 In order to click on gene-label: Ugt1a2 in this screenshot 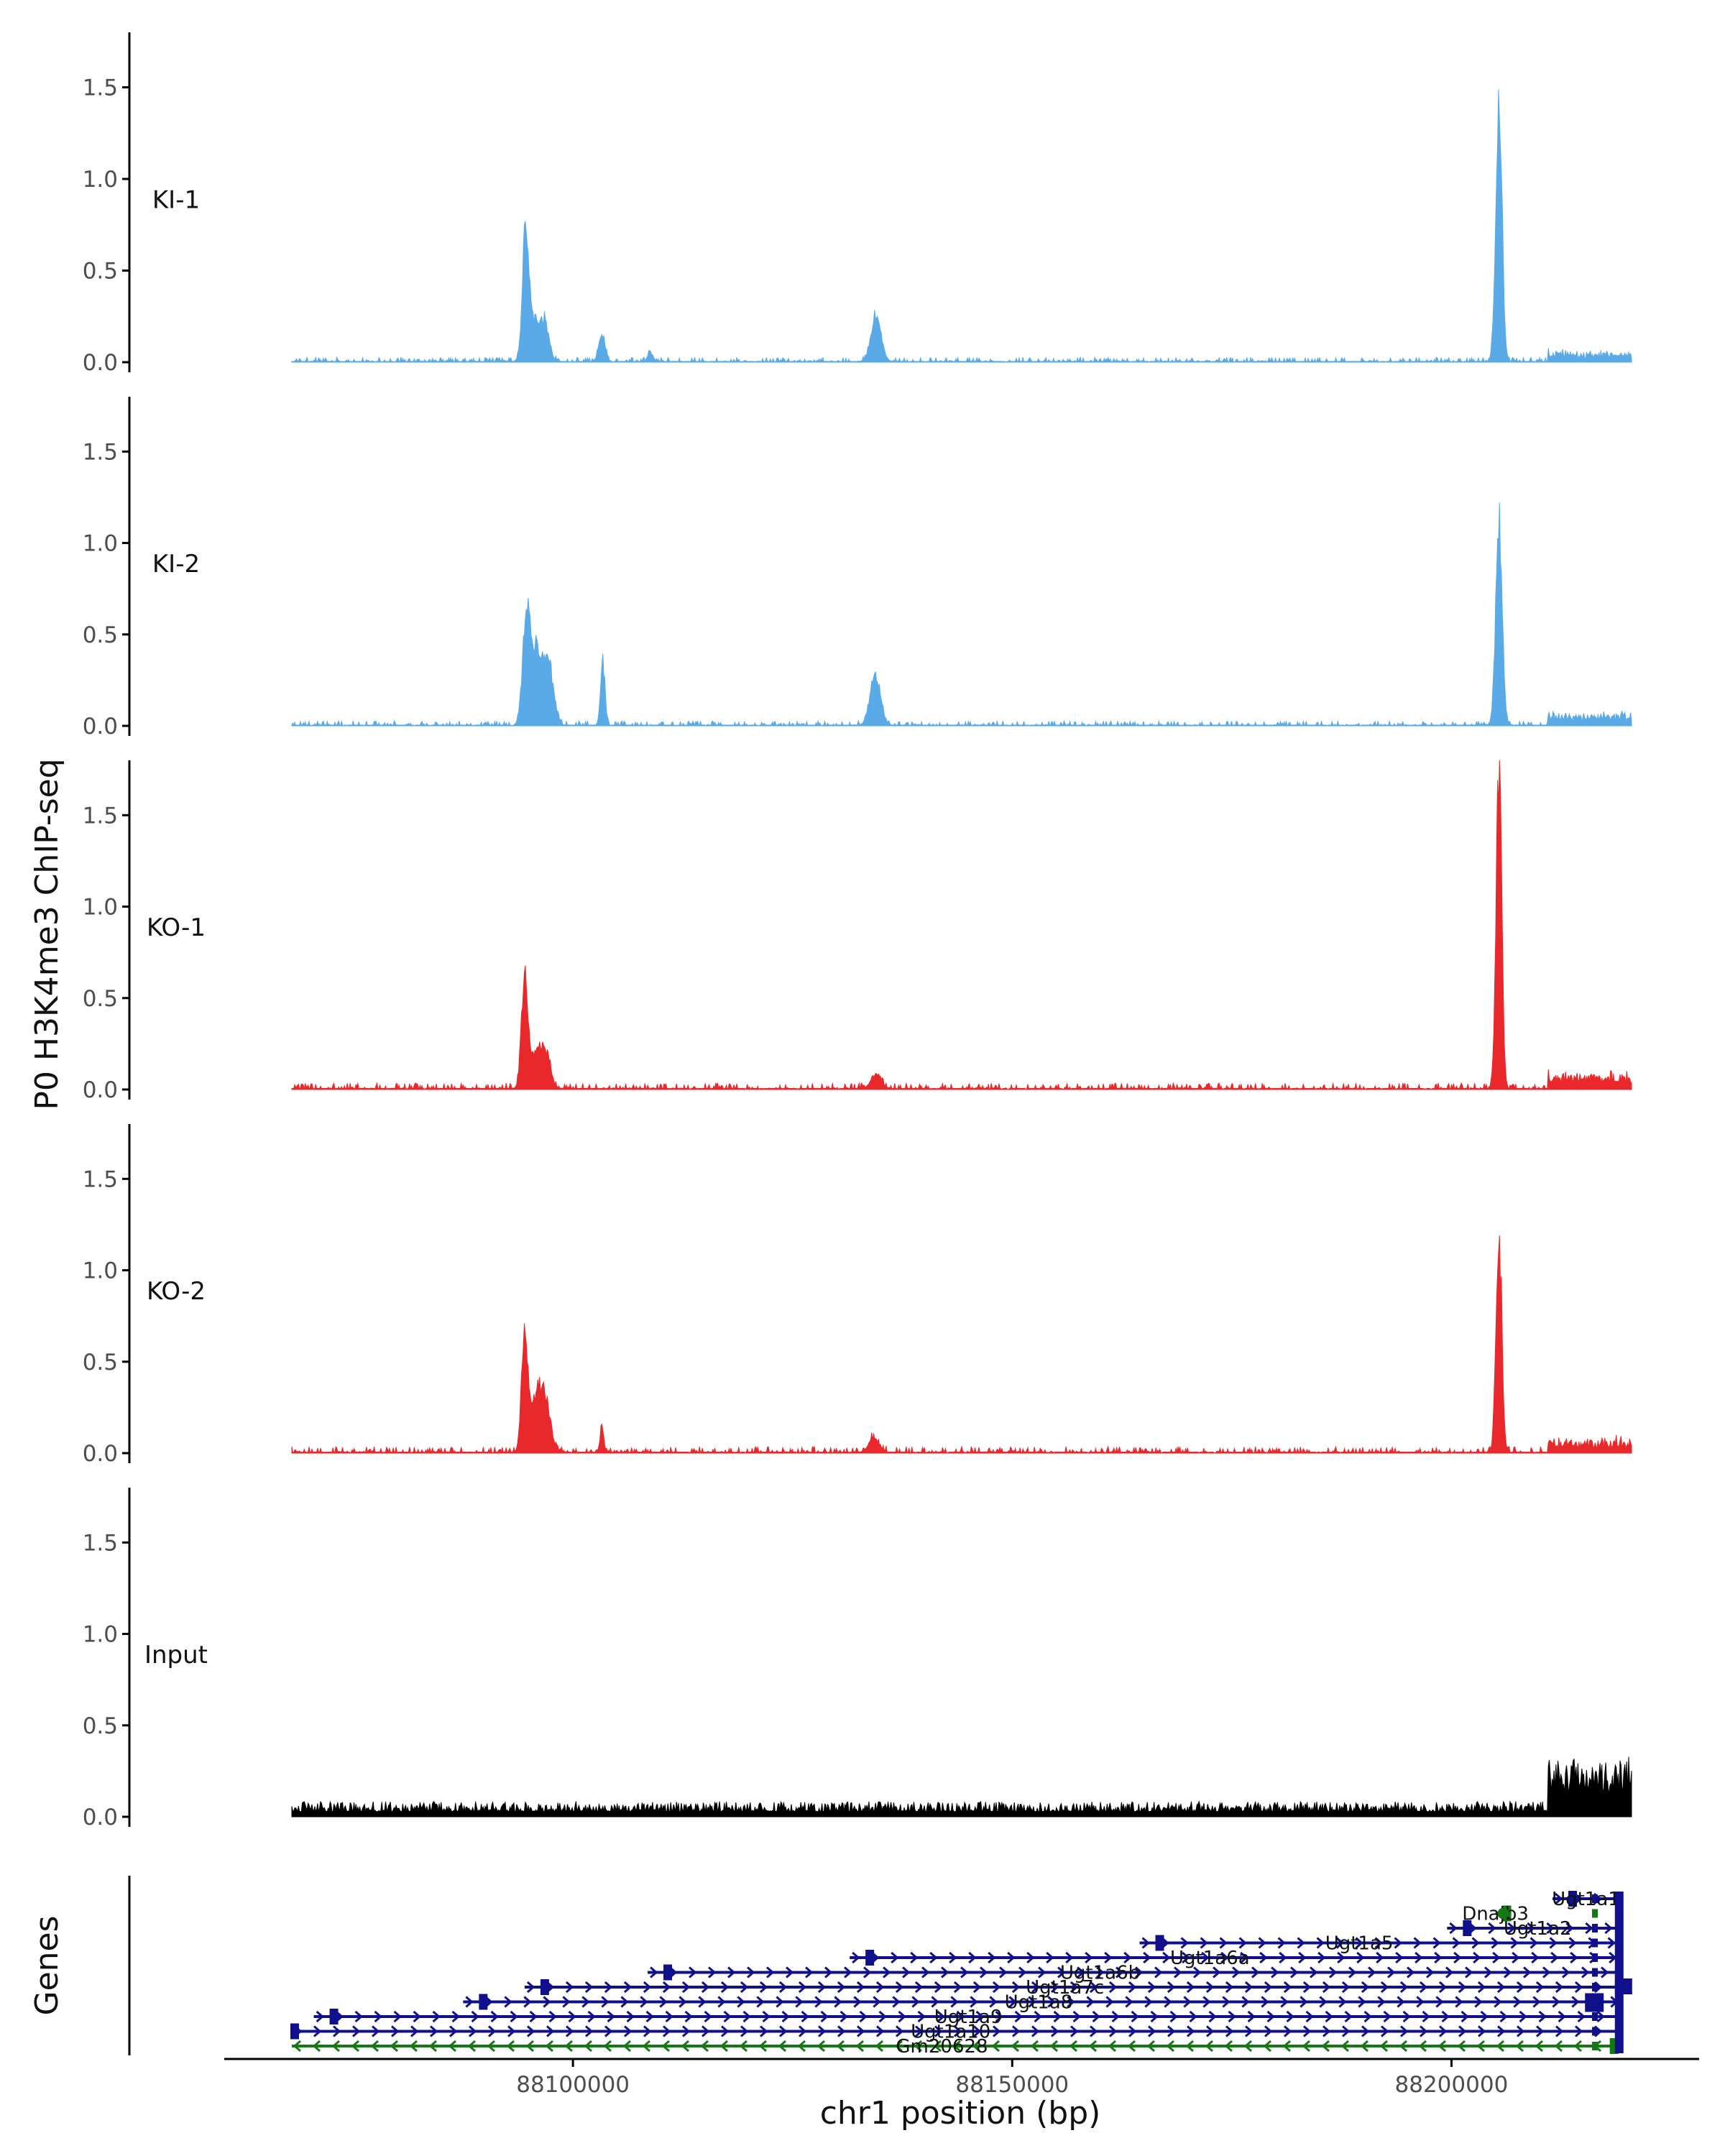, I will do `click(1538, 1929)`.